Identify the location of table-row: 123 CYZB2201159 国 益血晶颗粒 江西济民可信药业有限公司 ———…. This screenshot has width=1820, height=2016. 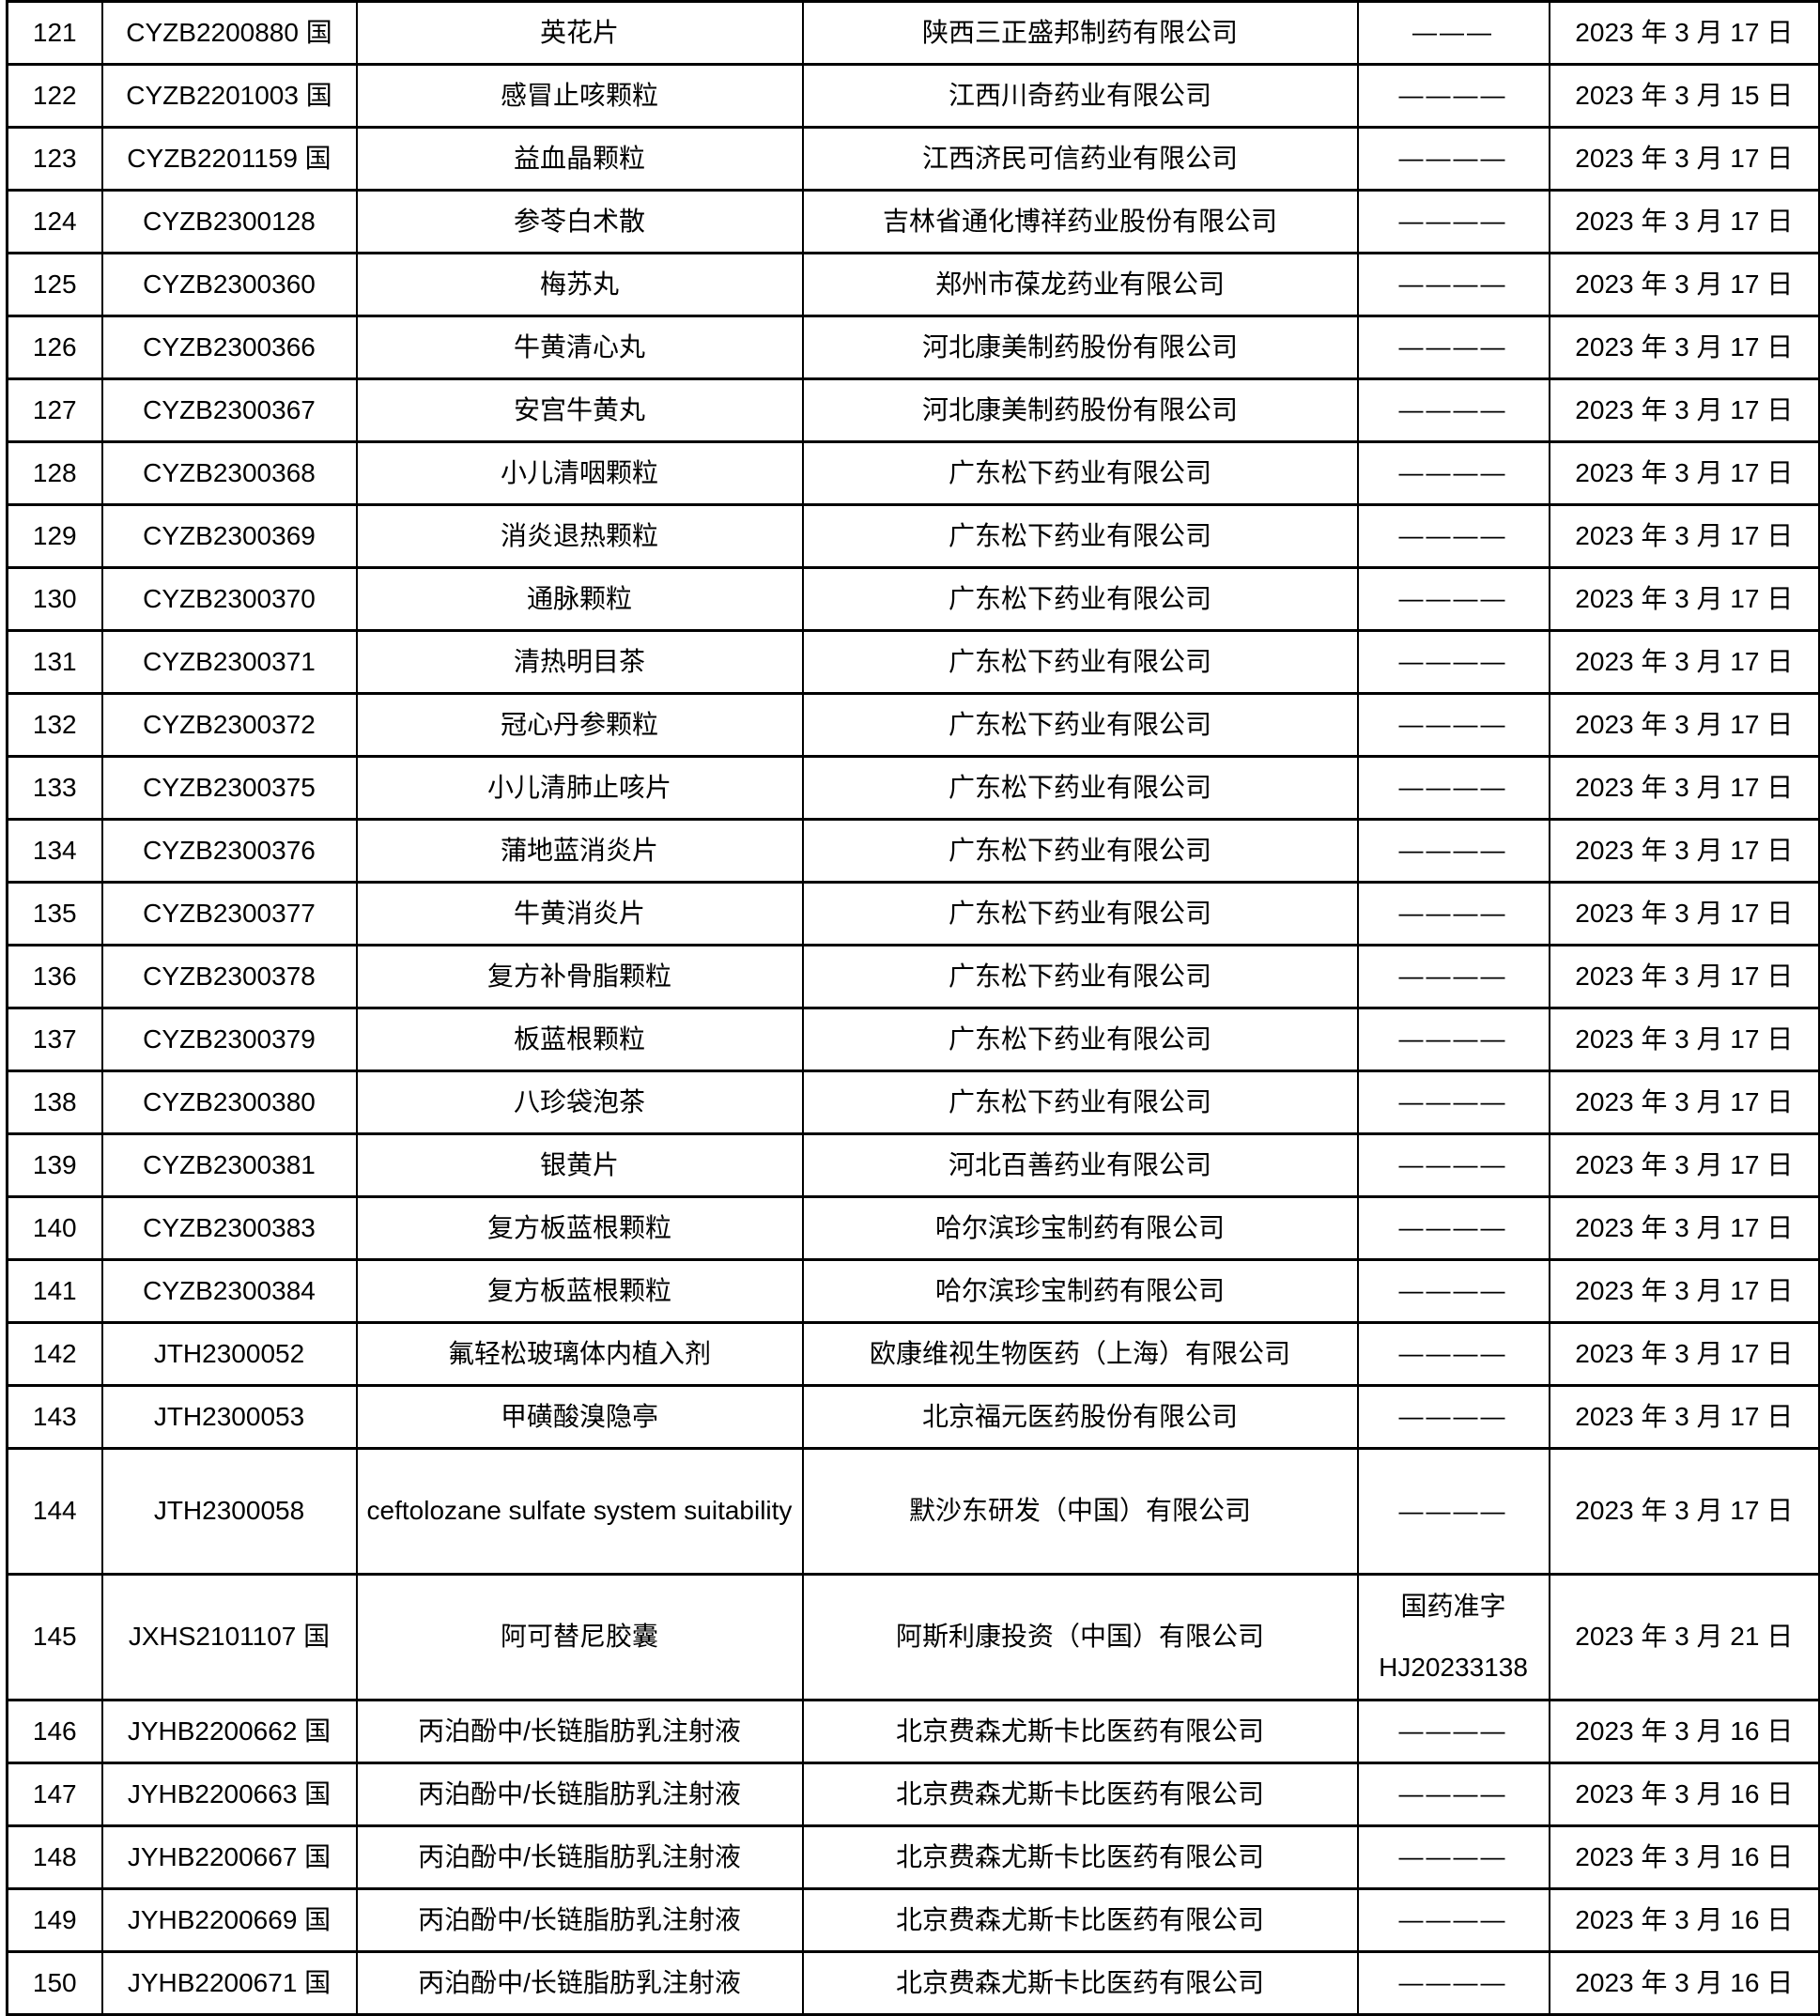
(913, 159).